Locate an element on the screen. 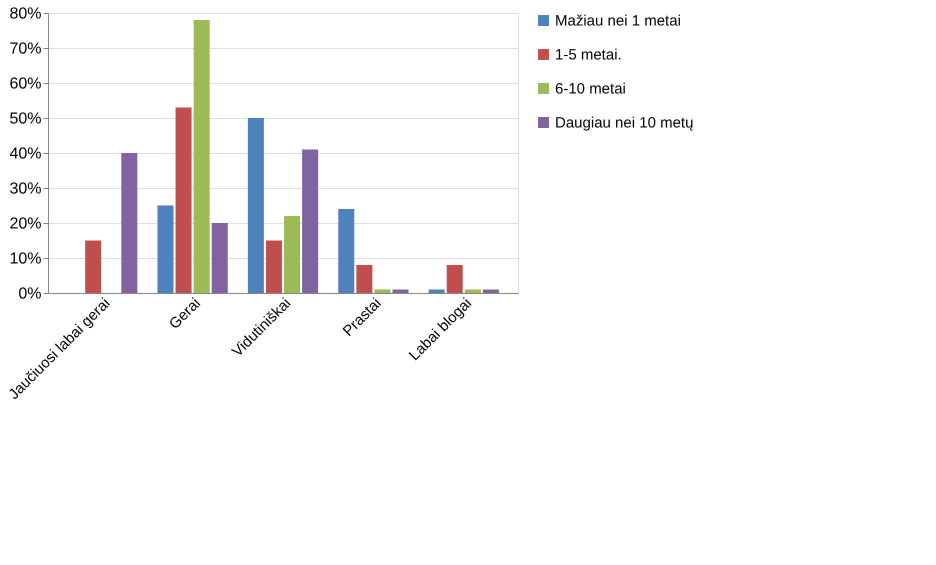  y-tick-label: 20% is located at coordinates (25, 224).